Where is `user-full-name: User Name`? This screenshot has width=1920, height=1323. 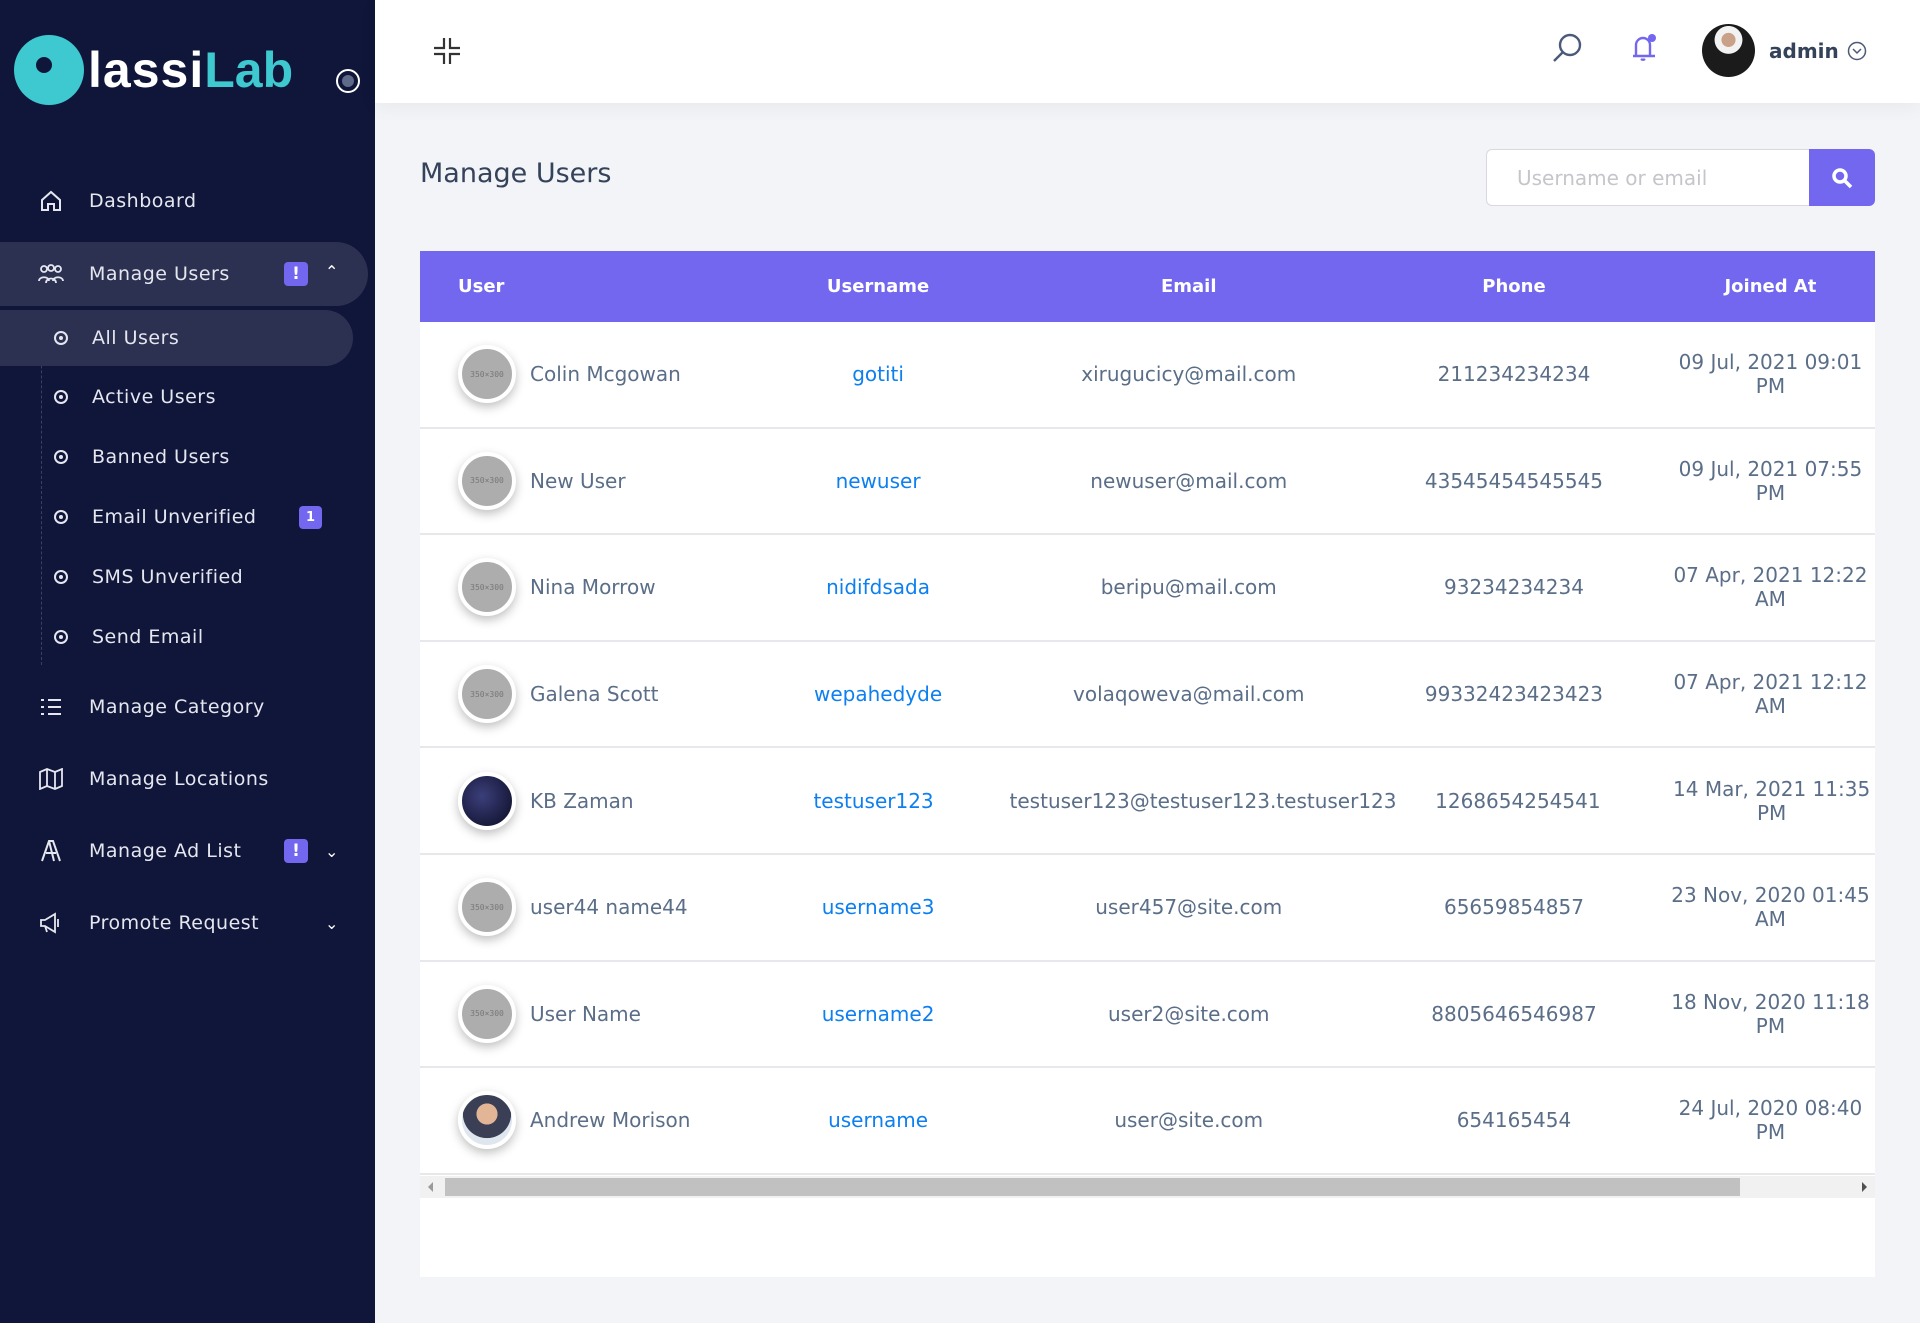
user-full-name: User Name is located at coordinates (585, 1013).